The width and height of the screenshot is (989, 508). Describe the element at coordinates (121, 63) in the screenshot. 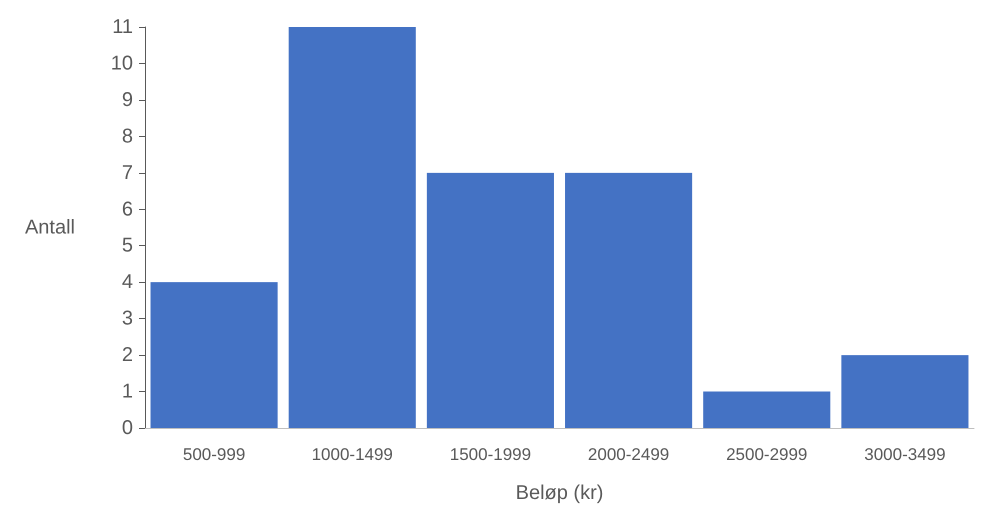

I see `y-tick-label: 10` at that location.